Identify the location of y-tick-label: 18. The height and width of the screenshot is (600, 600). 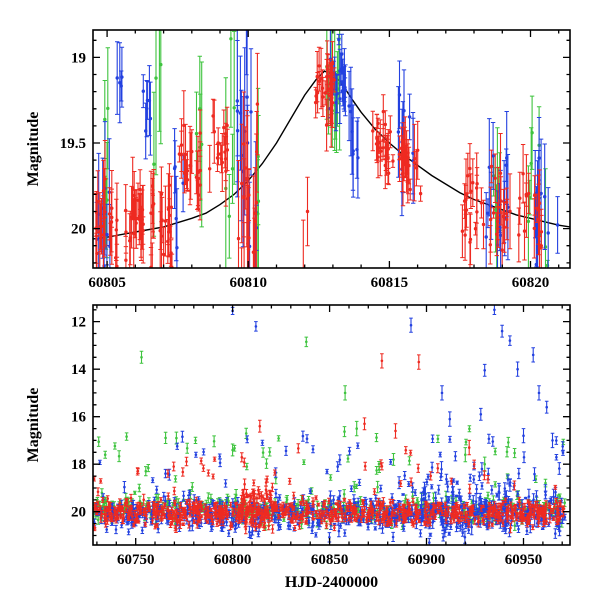
(78, 465).